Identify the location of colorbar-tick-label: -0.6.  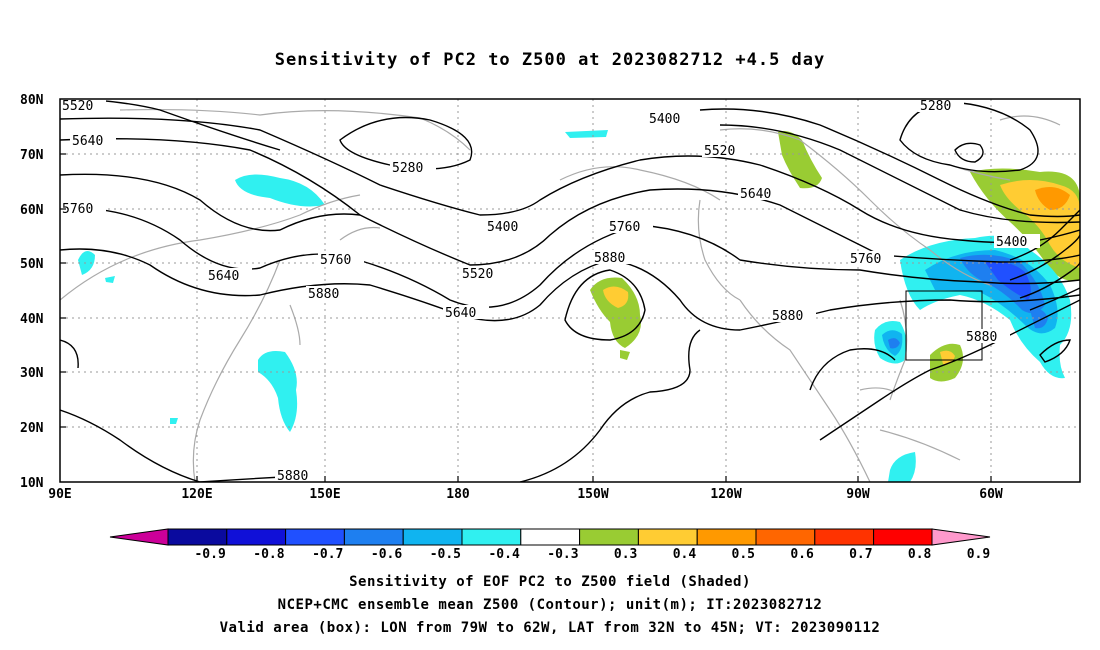
(386, 554).